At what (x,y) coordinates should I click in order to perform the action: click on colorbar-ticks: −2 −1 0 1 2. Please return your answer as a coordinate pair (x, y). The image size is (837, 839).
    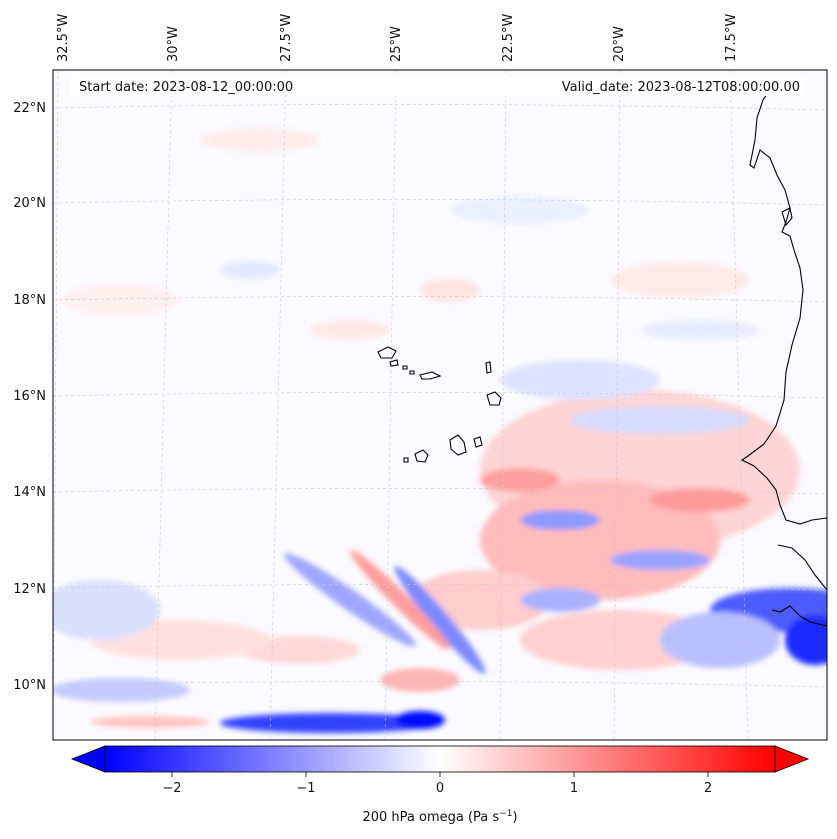
    Looking at the image, I should click on (437, 784).